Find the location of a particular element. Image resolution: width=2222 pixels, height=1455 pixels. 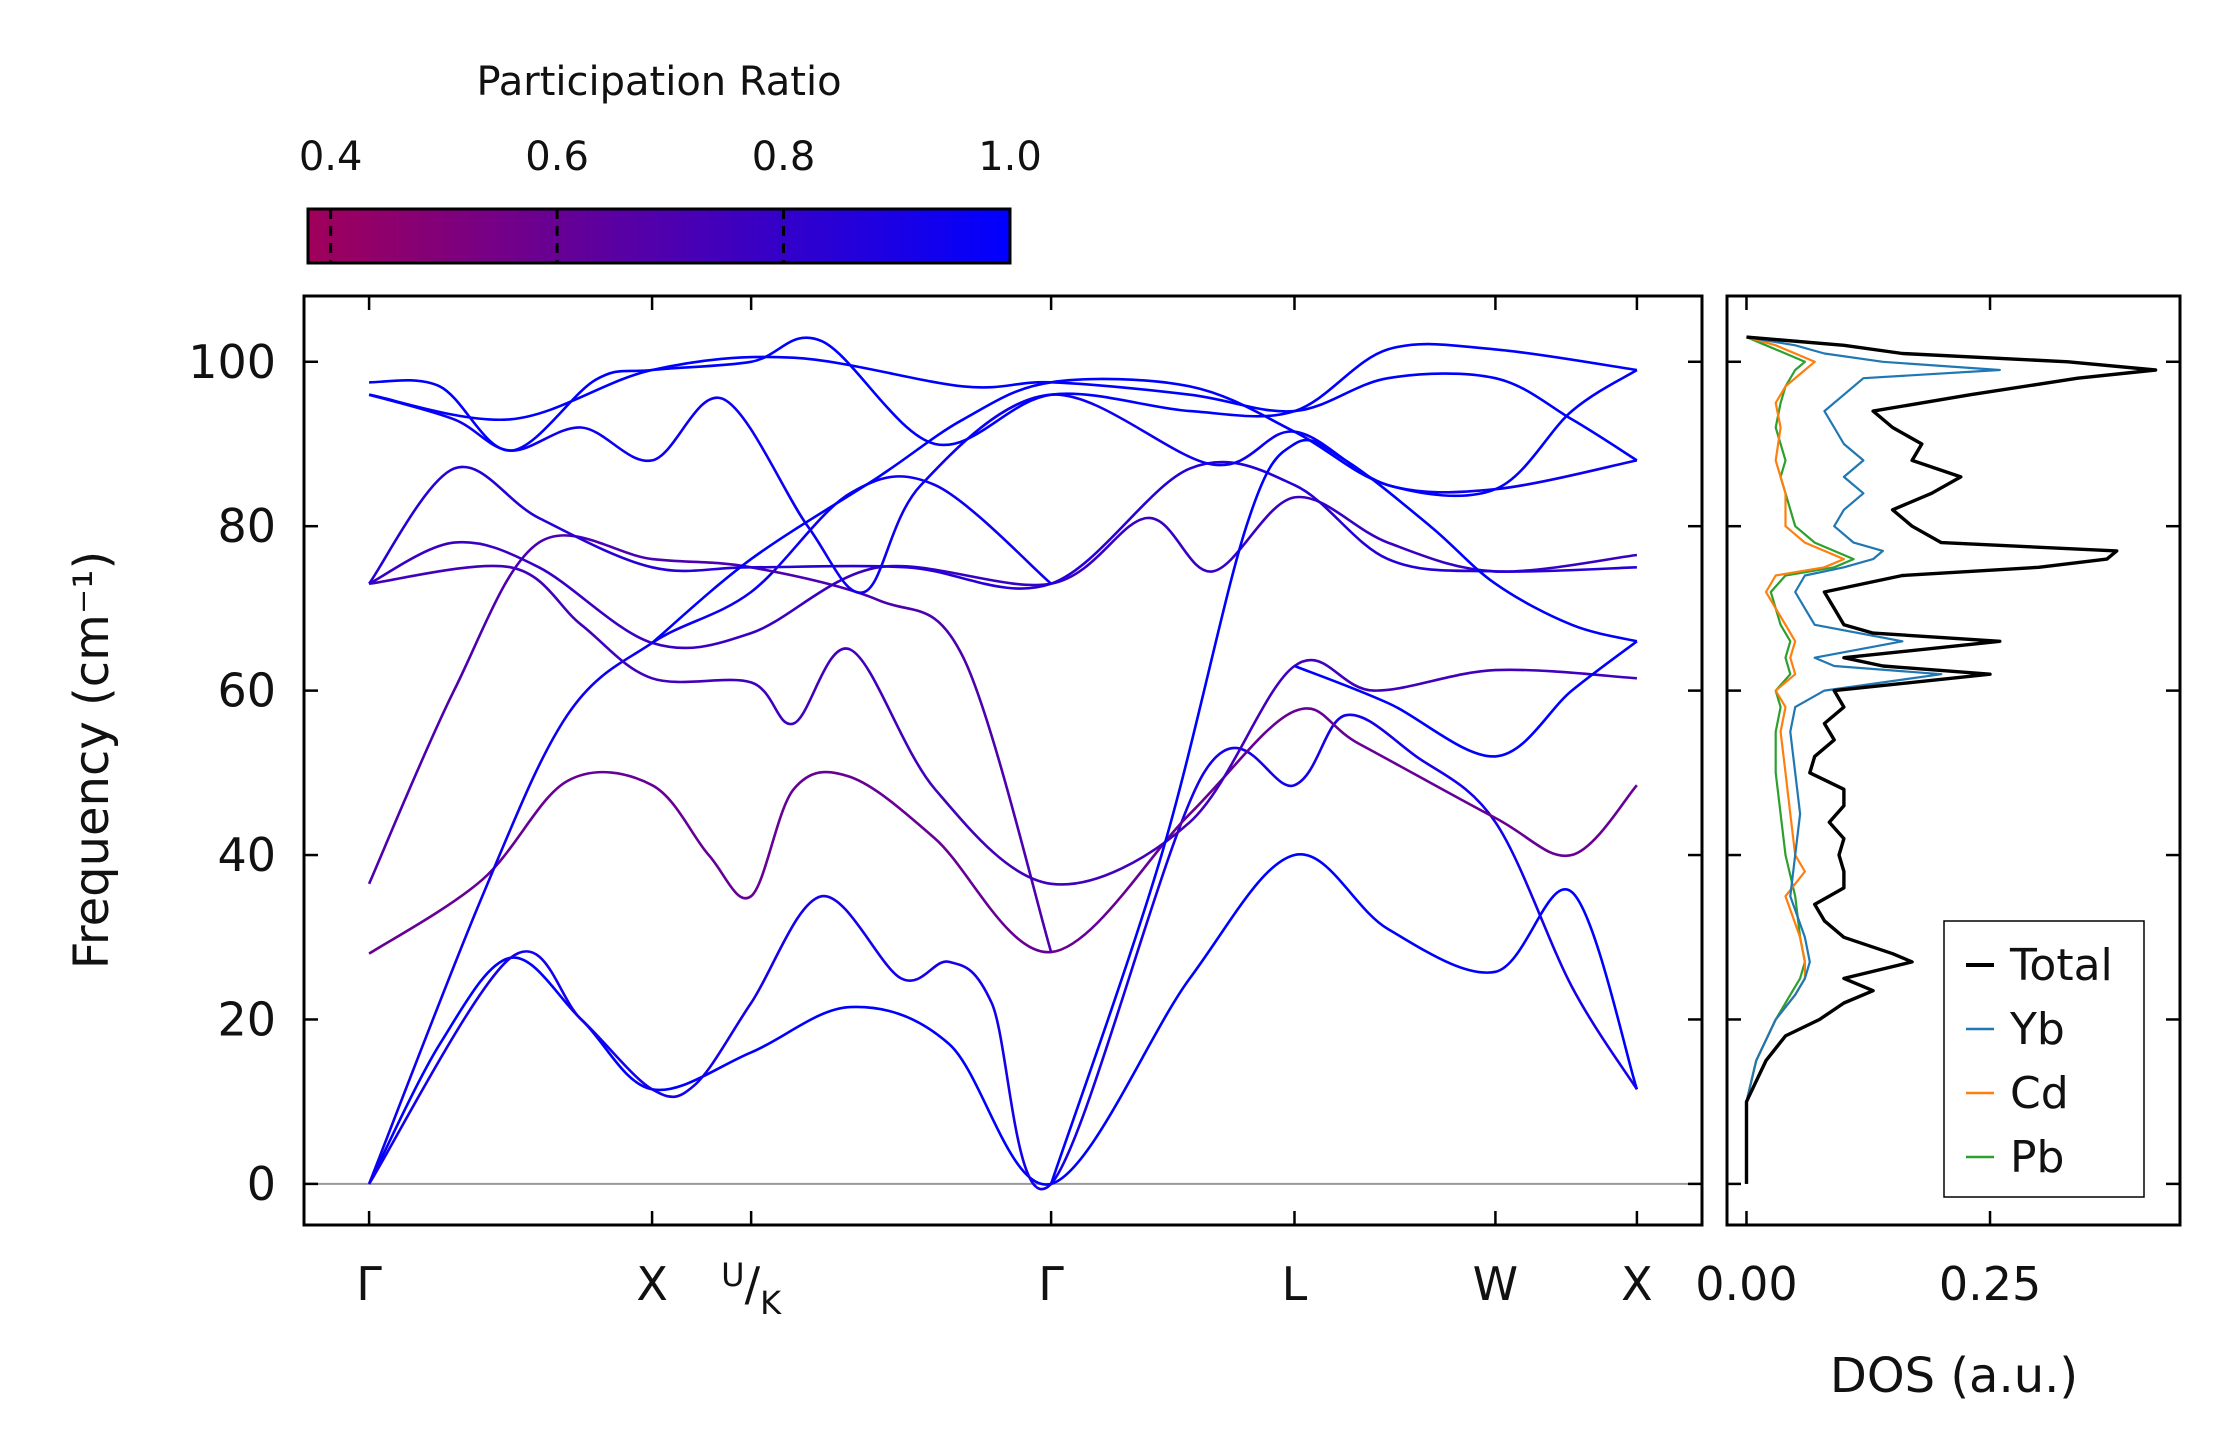

y-tick-label: 100 is located at coordinates (232, 362).